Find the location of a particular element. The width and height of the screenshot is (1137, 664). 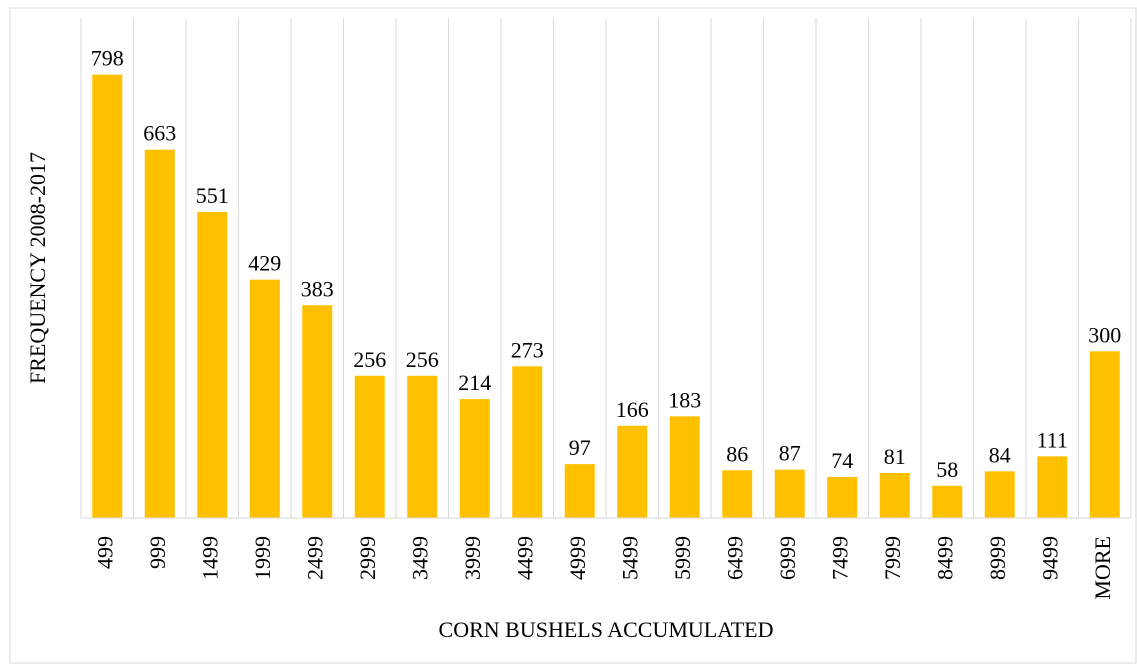

x-tick-label: MORE is located at coordinates (1102, 568).